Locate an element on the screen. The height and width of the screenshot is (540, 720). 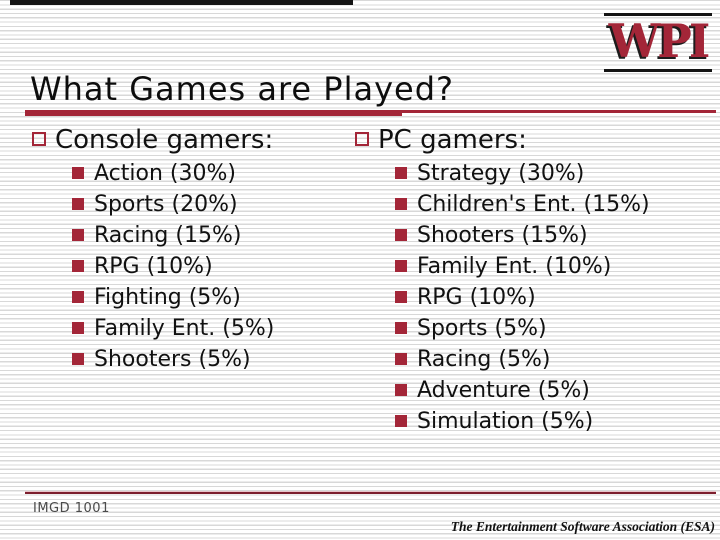
list-item-label: Sports (20%) is located at coordinates (166, 204).